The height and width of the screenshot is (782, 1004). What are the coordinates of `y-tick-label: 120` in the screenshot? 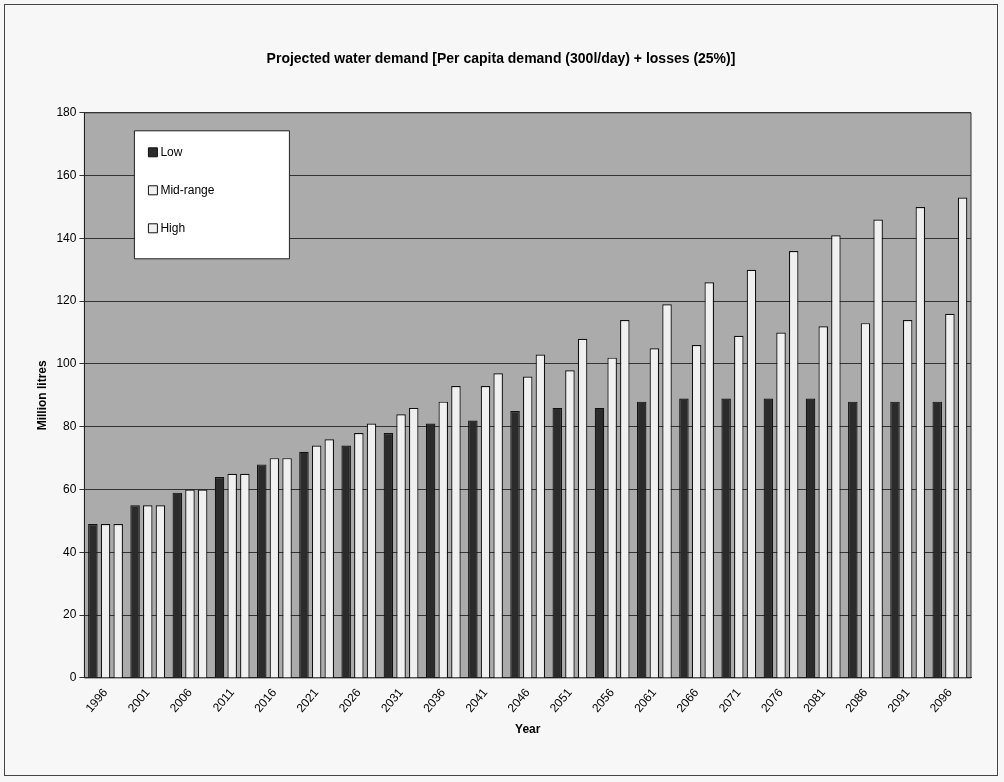 It's located at (66, 300).